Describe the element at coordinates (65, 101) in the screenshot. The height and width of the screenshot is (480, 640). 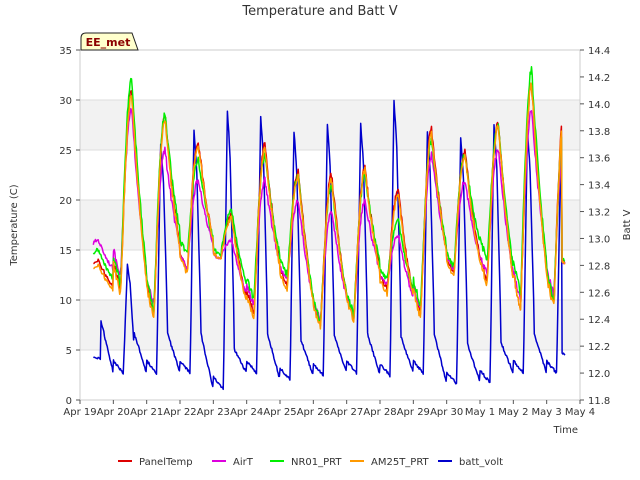
I see `y-left-tick-label: 30` at that location.